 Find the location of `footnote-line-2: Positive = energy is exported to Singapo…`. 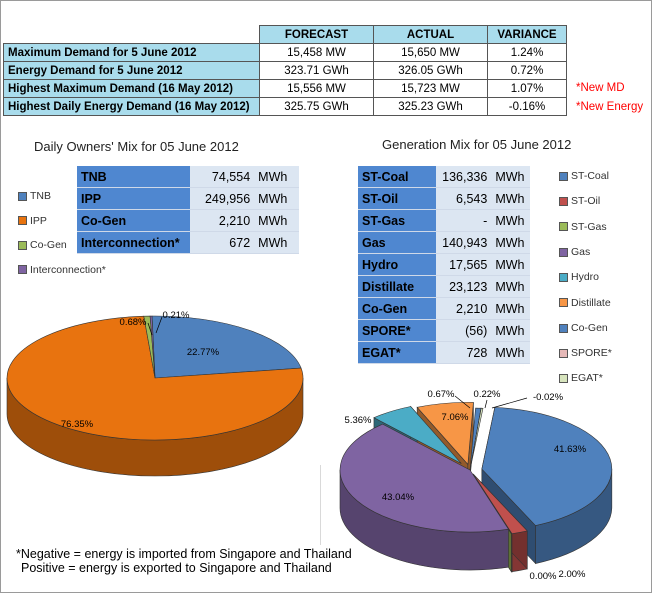

footnote-line-2: Positive = energy is exported to Singapo… is located at coordinates (176, 568).